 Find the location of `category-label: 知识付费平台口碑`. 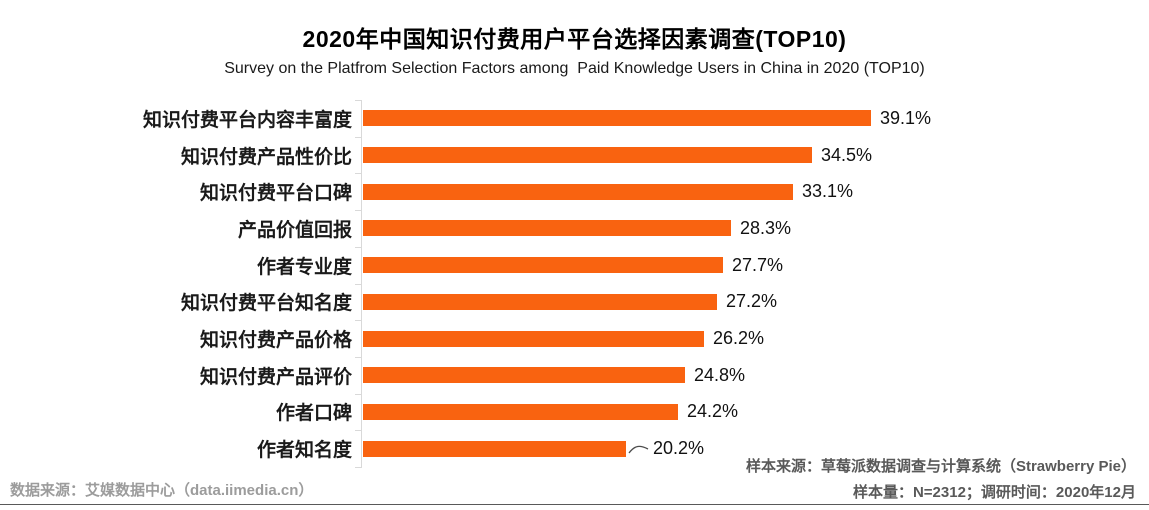

category-label: 知识付费平台口碑 is located at coordinates (275, 194).